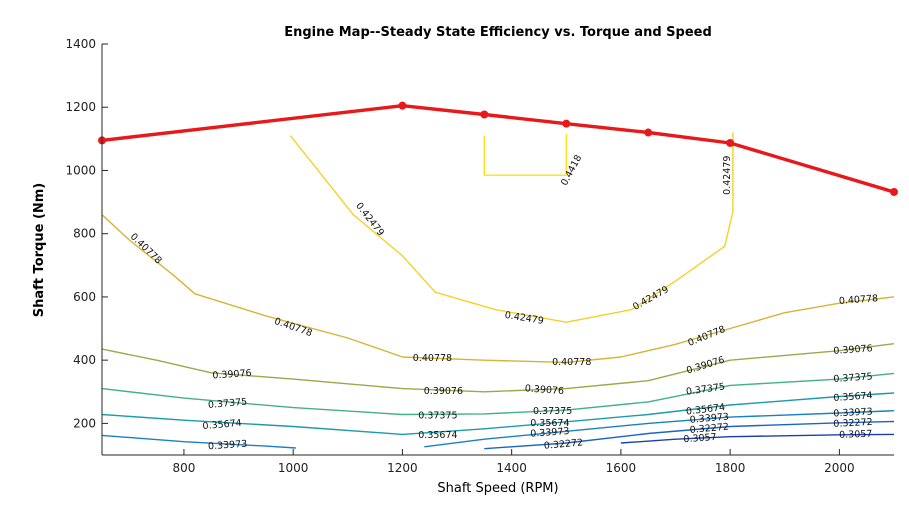  What do you see at coordinates (84, 297) in the screenshot?
I see `y-tick-label: 600` at bounding box center [84, 297].